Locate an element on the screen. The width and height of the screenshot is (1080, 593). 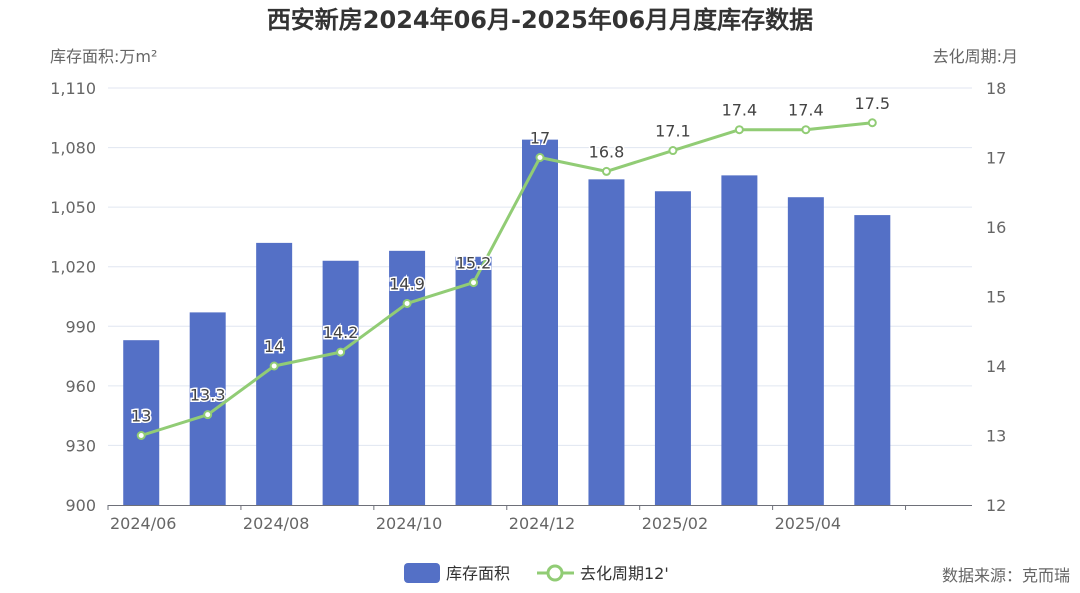
x-tick-label: 2024/10 is located at coordinates (409, 523).